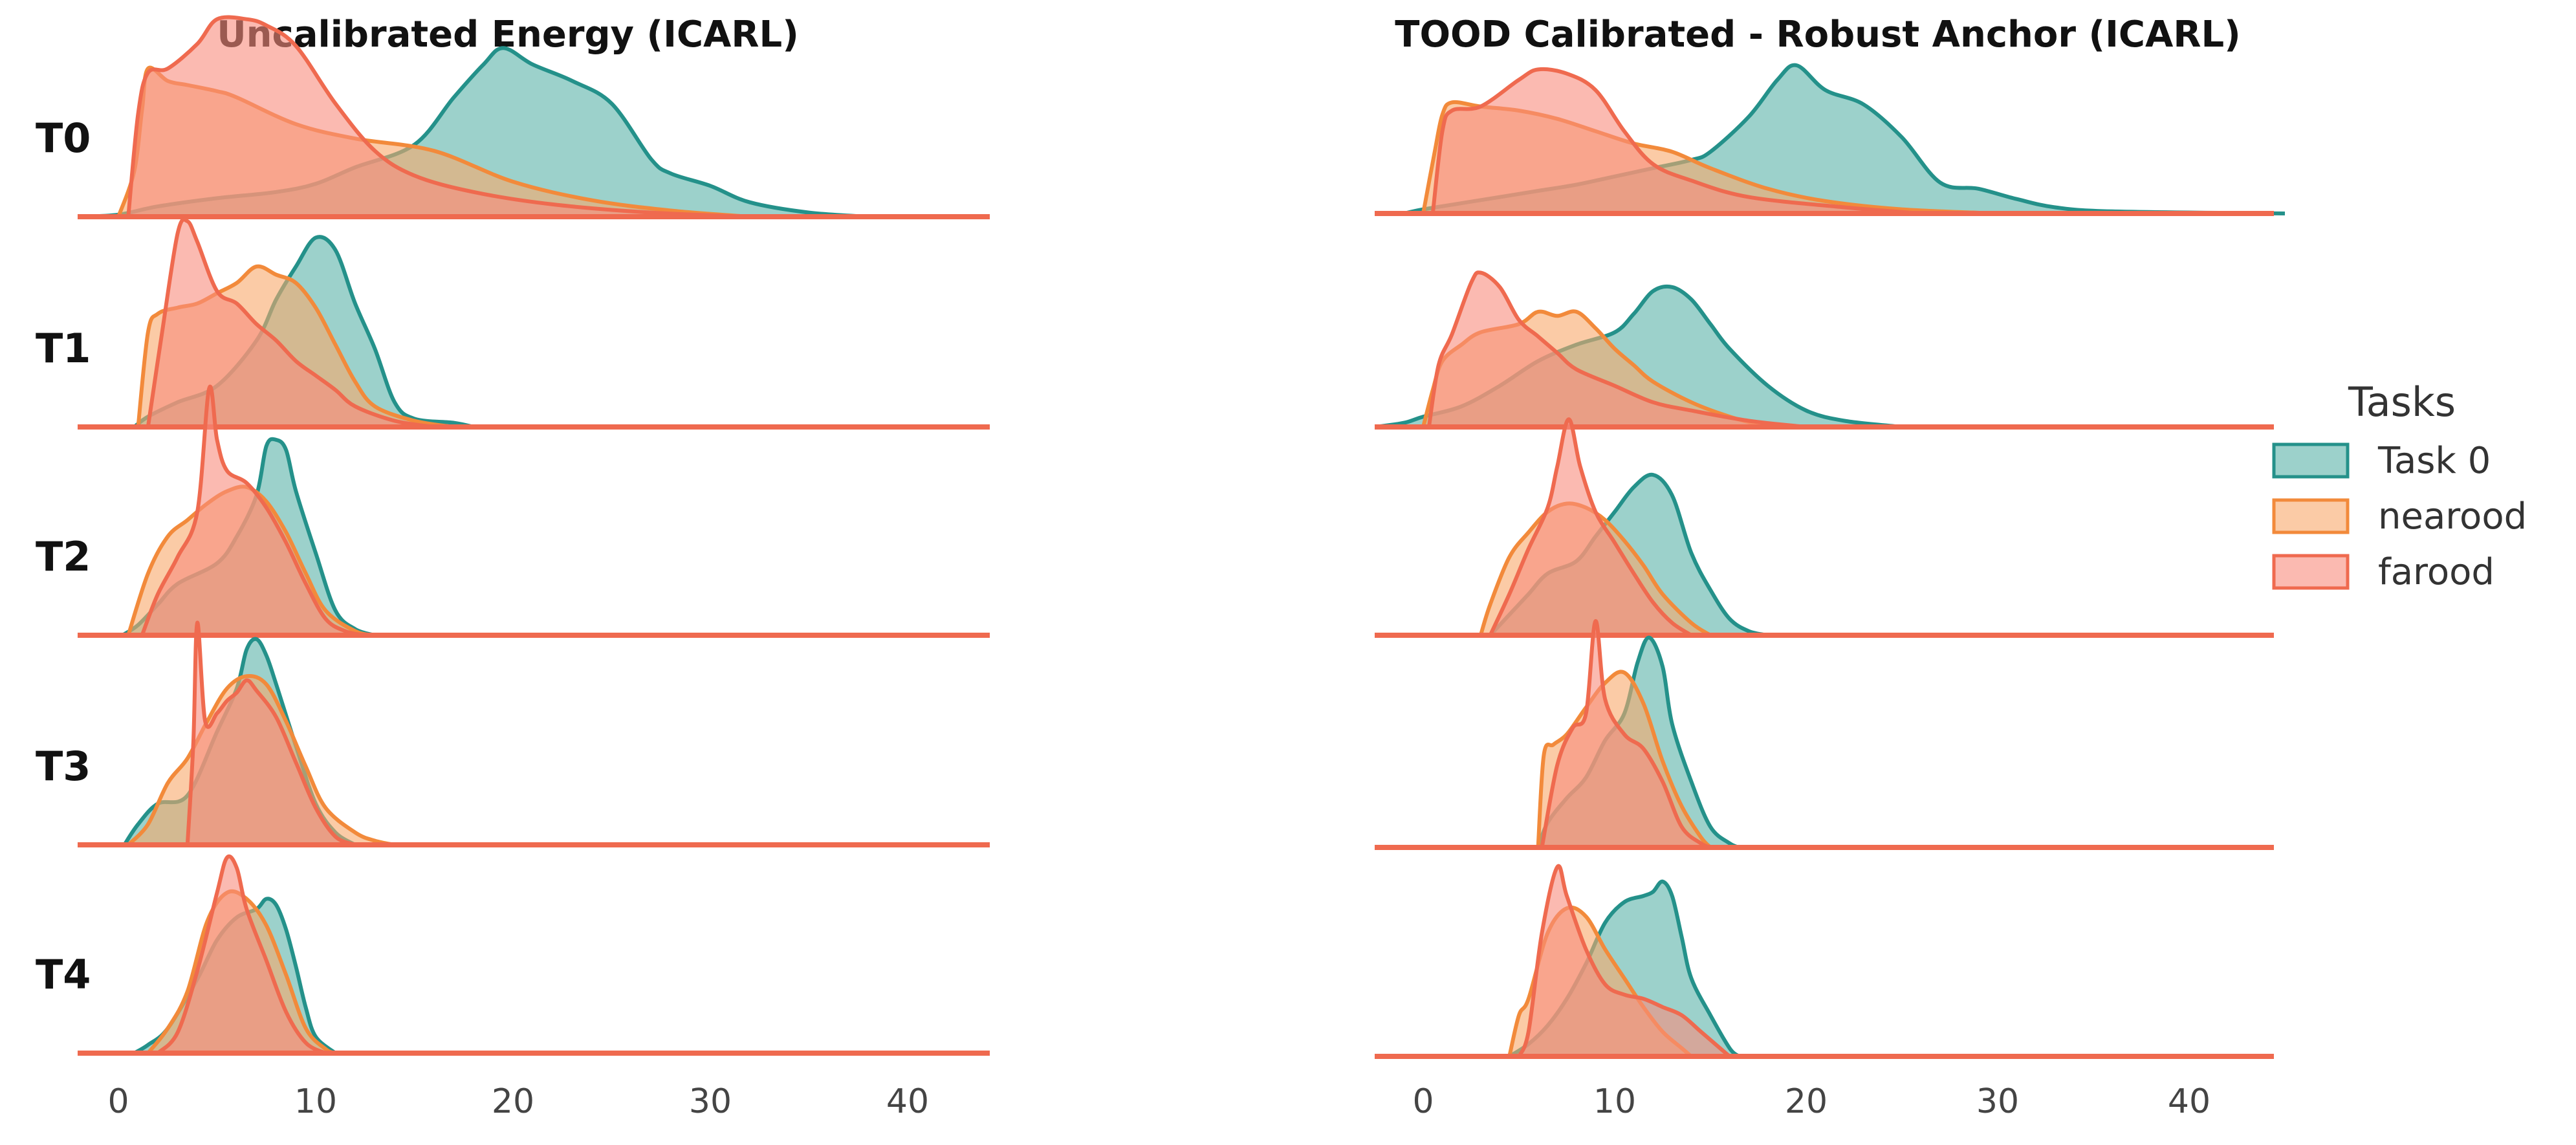 The image size is (2576, 1145). Describe the element at coordinates (63, 974) in the screenshot. I see `row-label: T4` at that location.